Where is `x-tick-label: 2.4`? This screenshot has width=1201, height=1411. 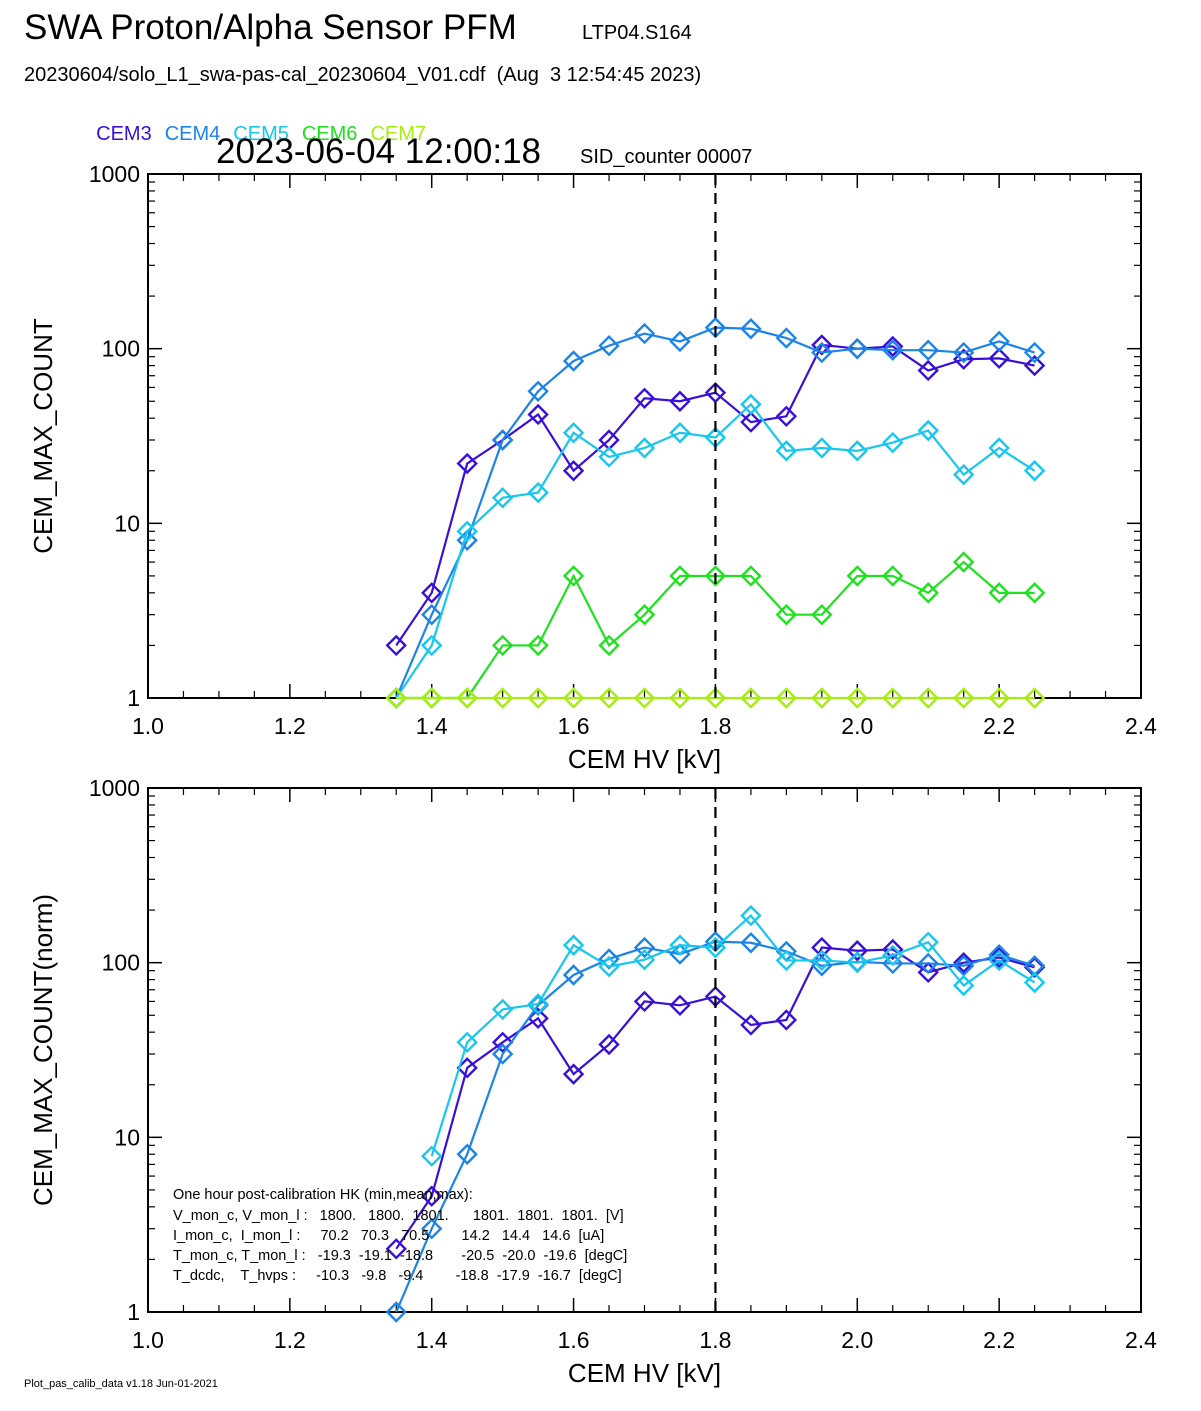
x-tick-label: 2.4 is located at coordinates (1141, 726).